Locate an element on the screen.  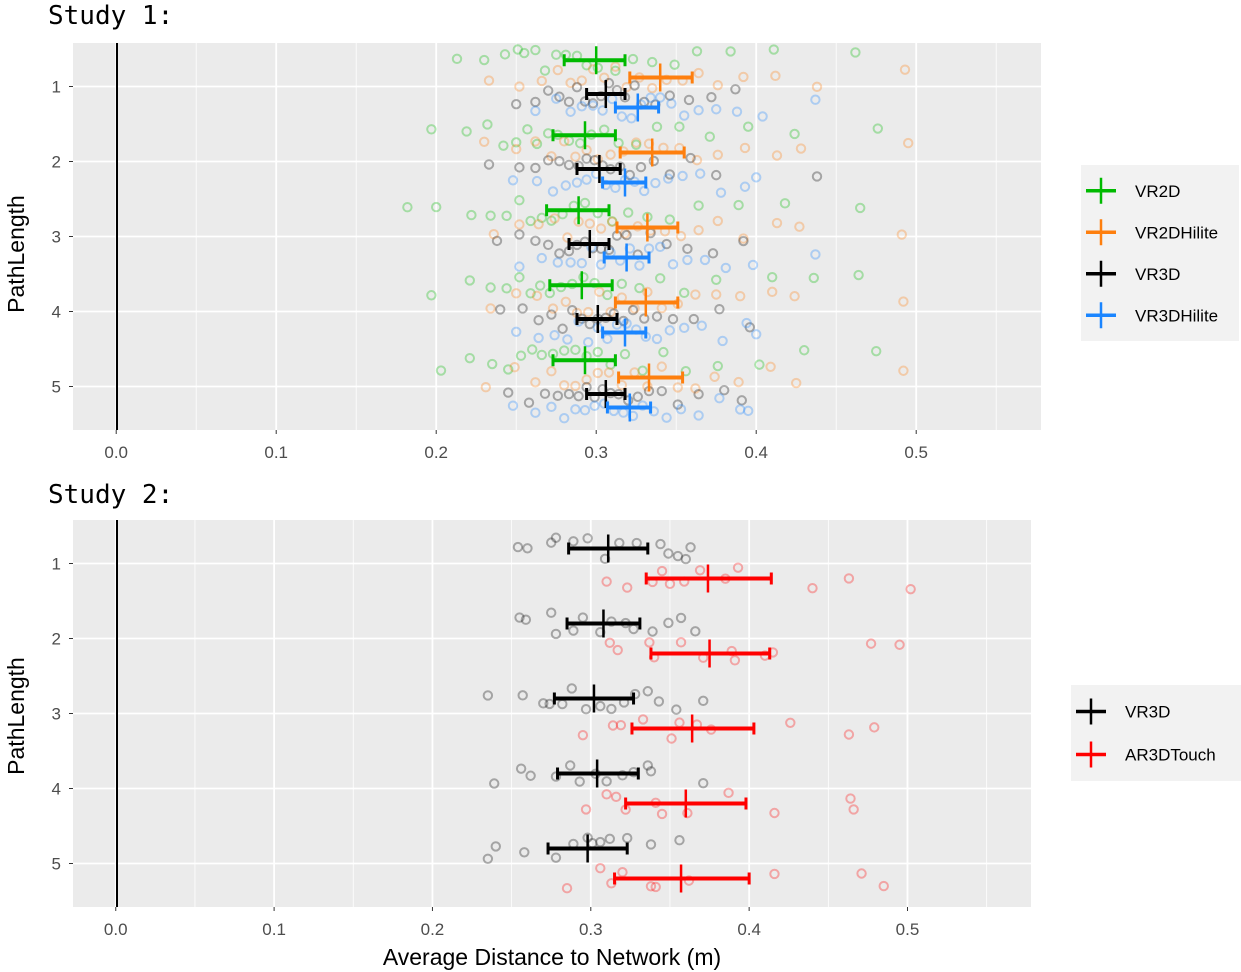
study-2-error-bars is located at coordinates (659, 713).